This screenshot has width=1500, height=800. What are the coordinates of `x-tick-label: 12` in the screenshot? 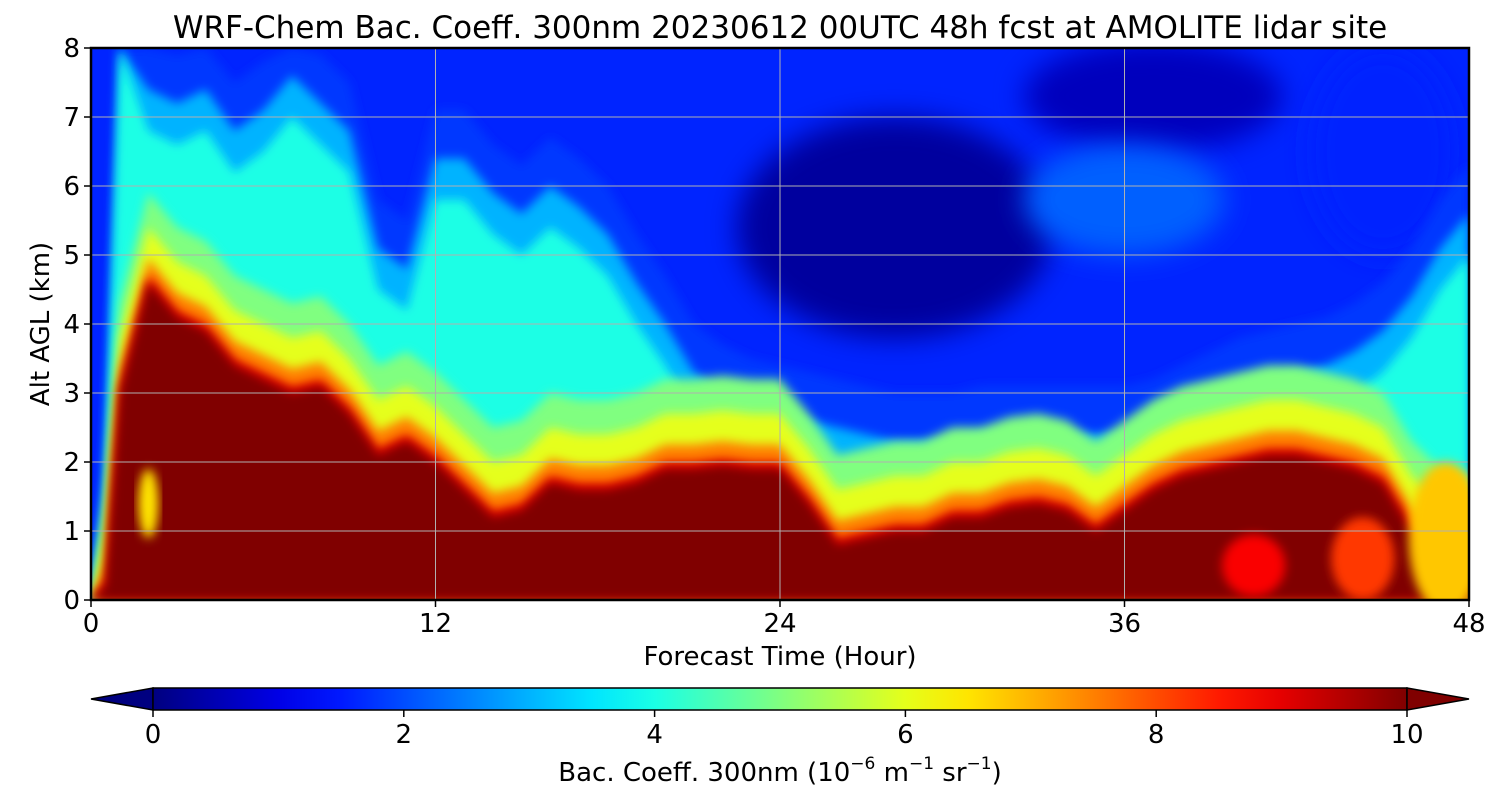 It's located at (435, 624).